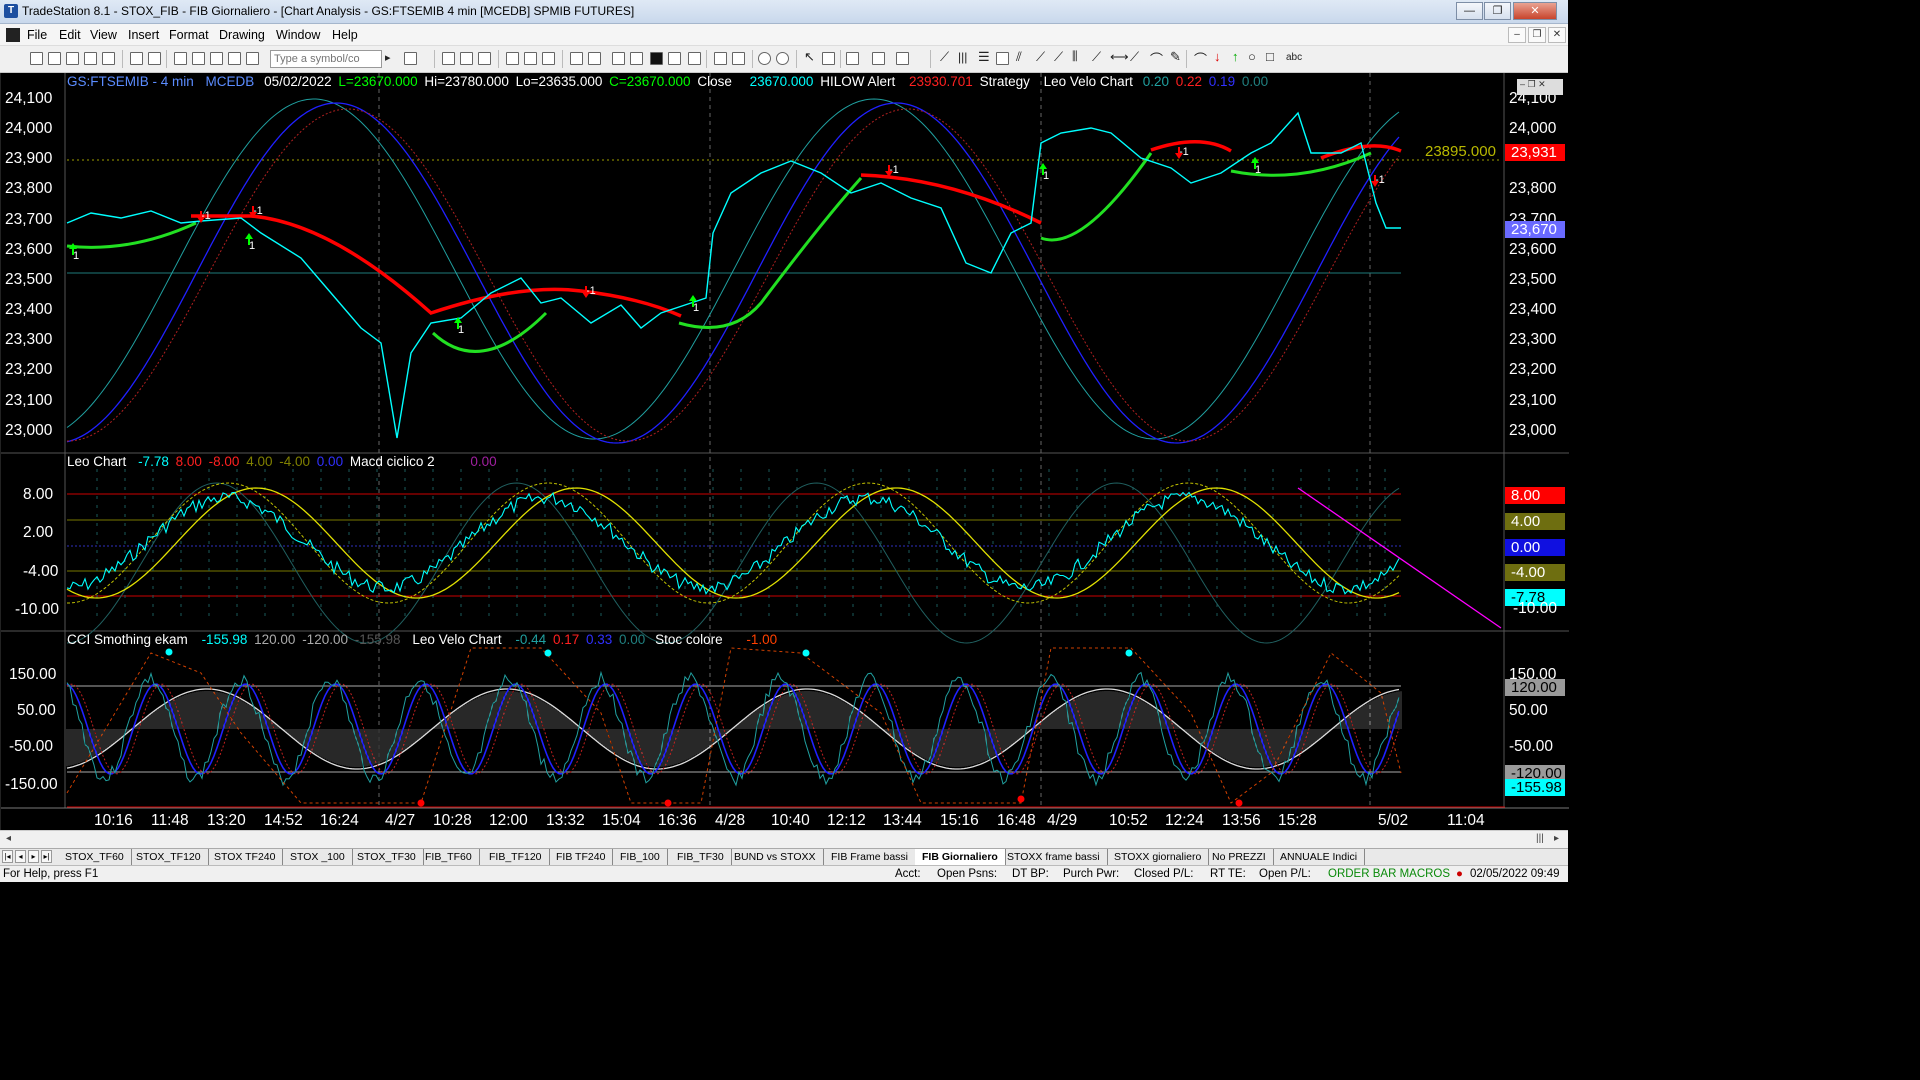 The image size is (1920, 1080). I want to click on tab-bund-vs-stoxx: BUND vs STOXX, so click(775, 857).